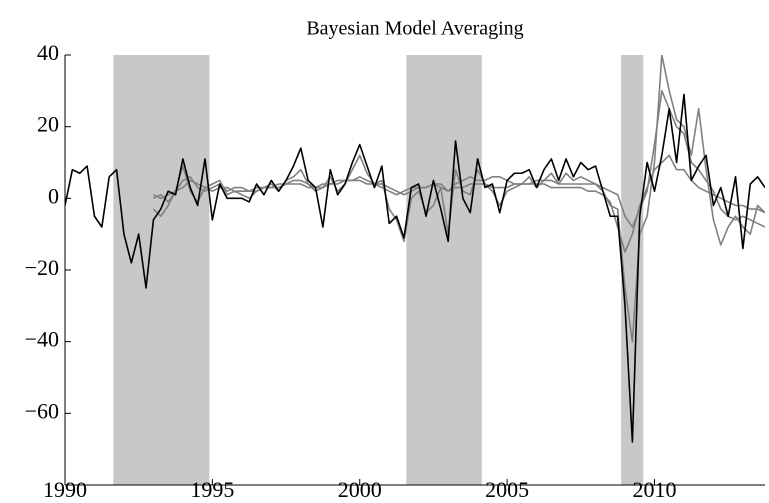  What do you see at coordinates (48, 124) in the screenshot?
I see `y-tick-label: 20` at bounding box center [48, 124].